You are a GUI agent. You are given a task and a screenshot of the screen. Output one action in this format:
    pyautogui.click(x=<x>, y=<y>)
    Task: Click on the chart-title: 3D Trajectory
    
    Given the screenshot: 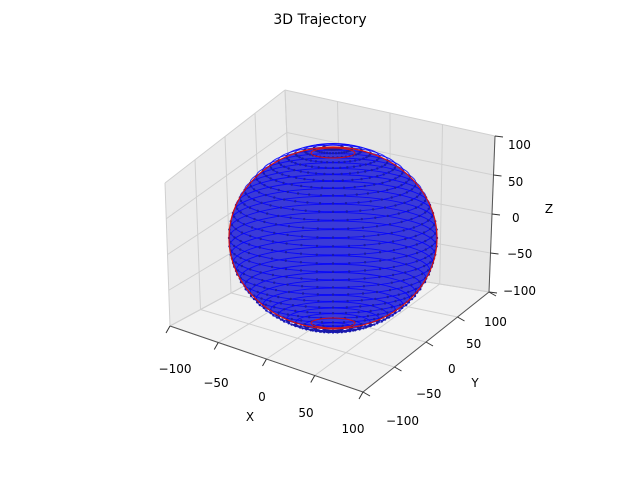 What is the action you would take?
    pyautogui.click(x=319, y=20)
    